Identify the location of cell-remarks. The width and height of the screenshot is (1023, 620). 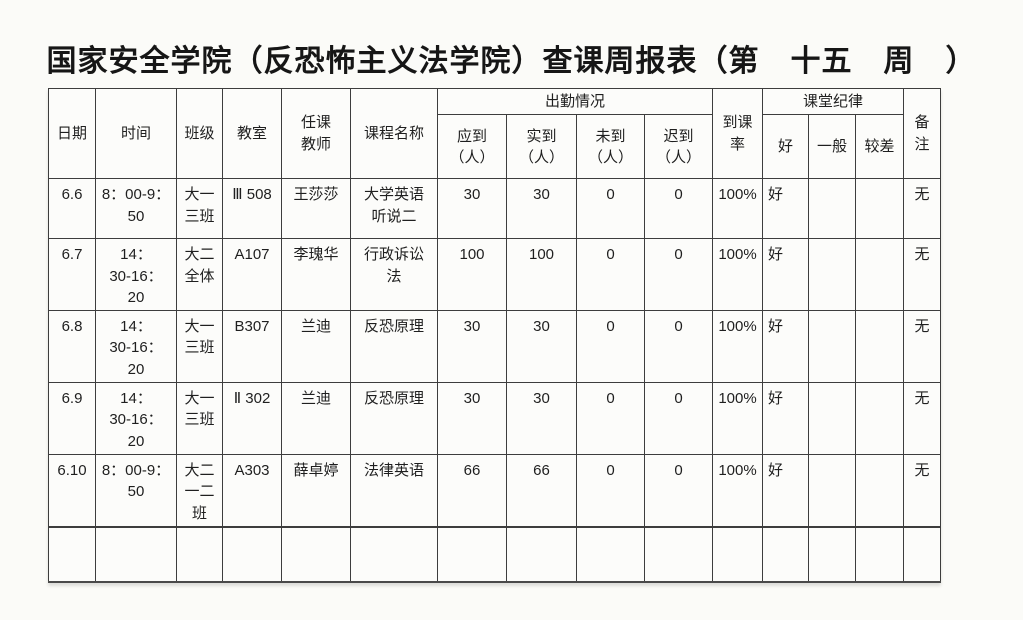
(922, 554).